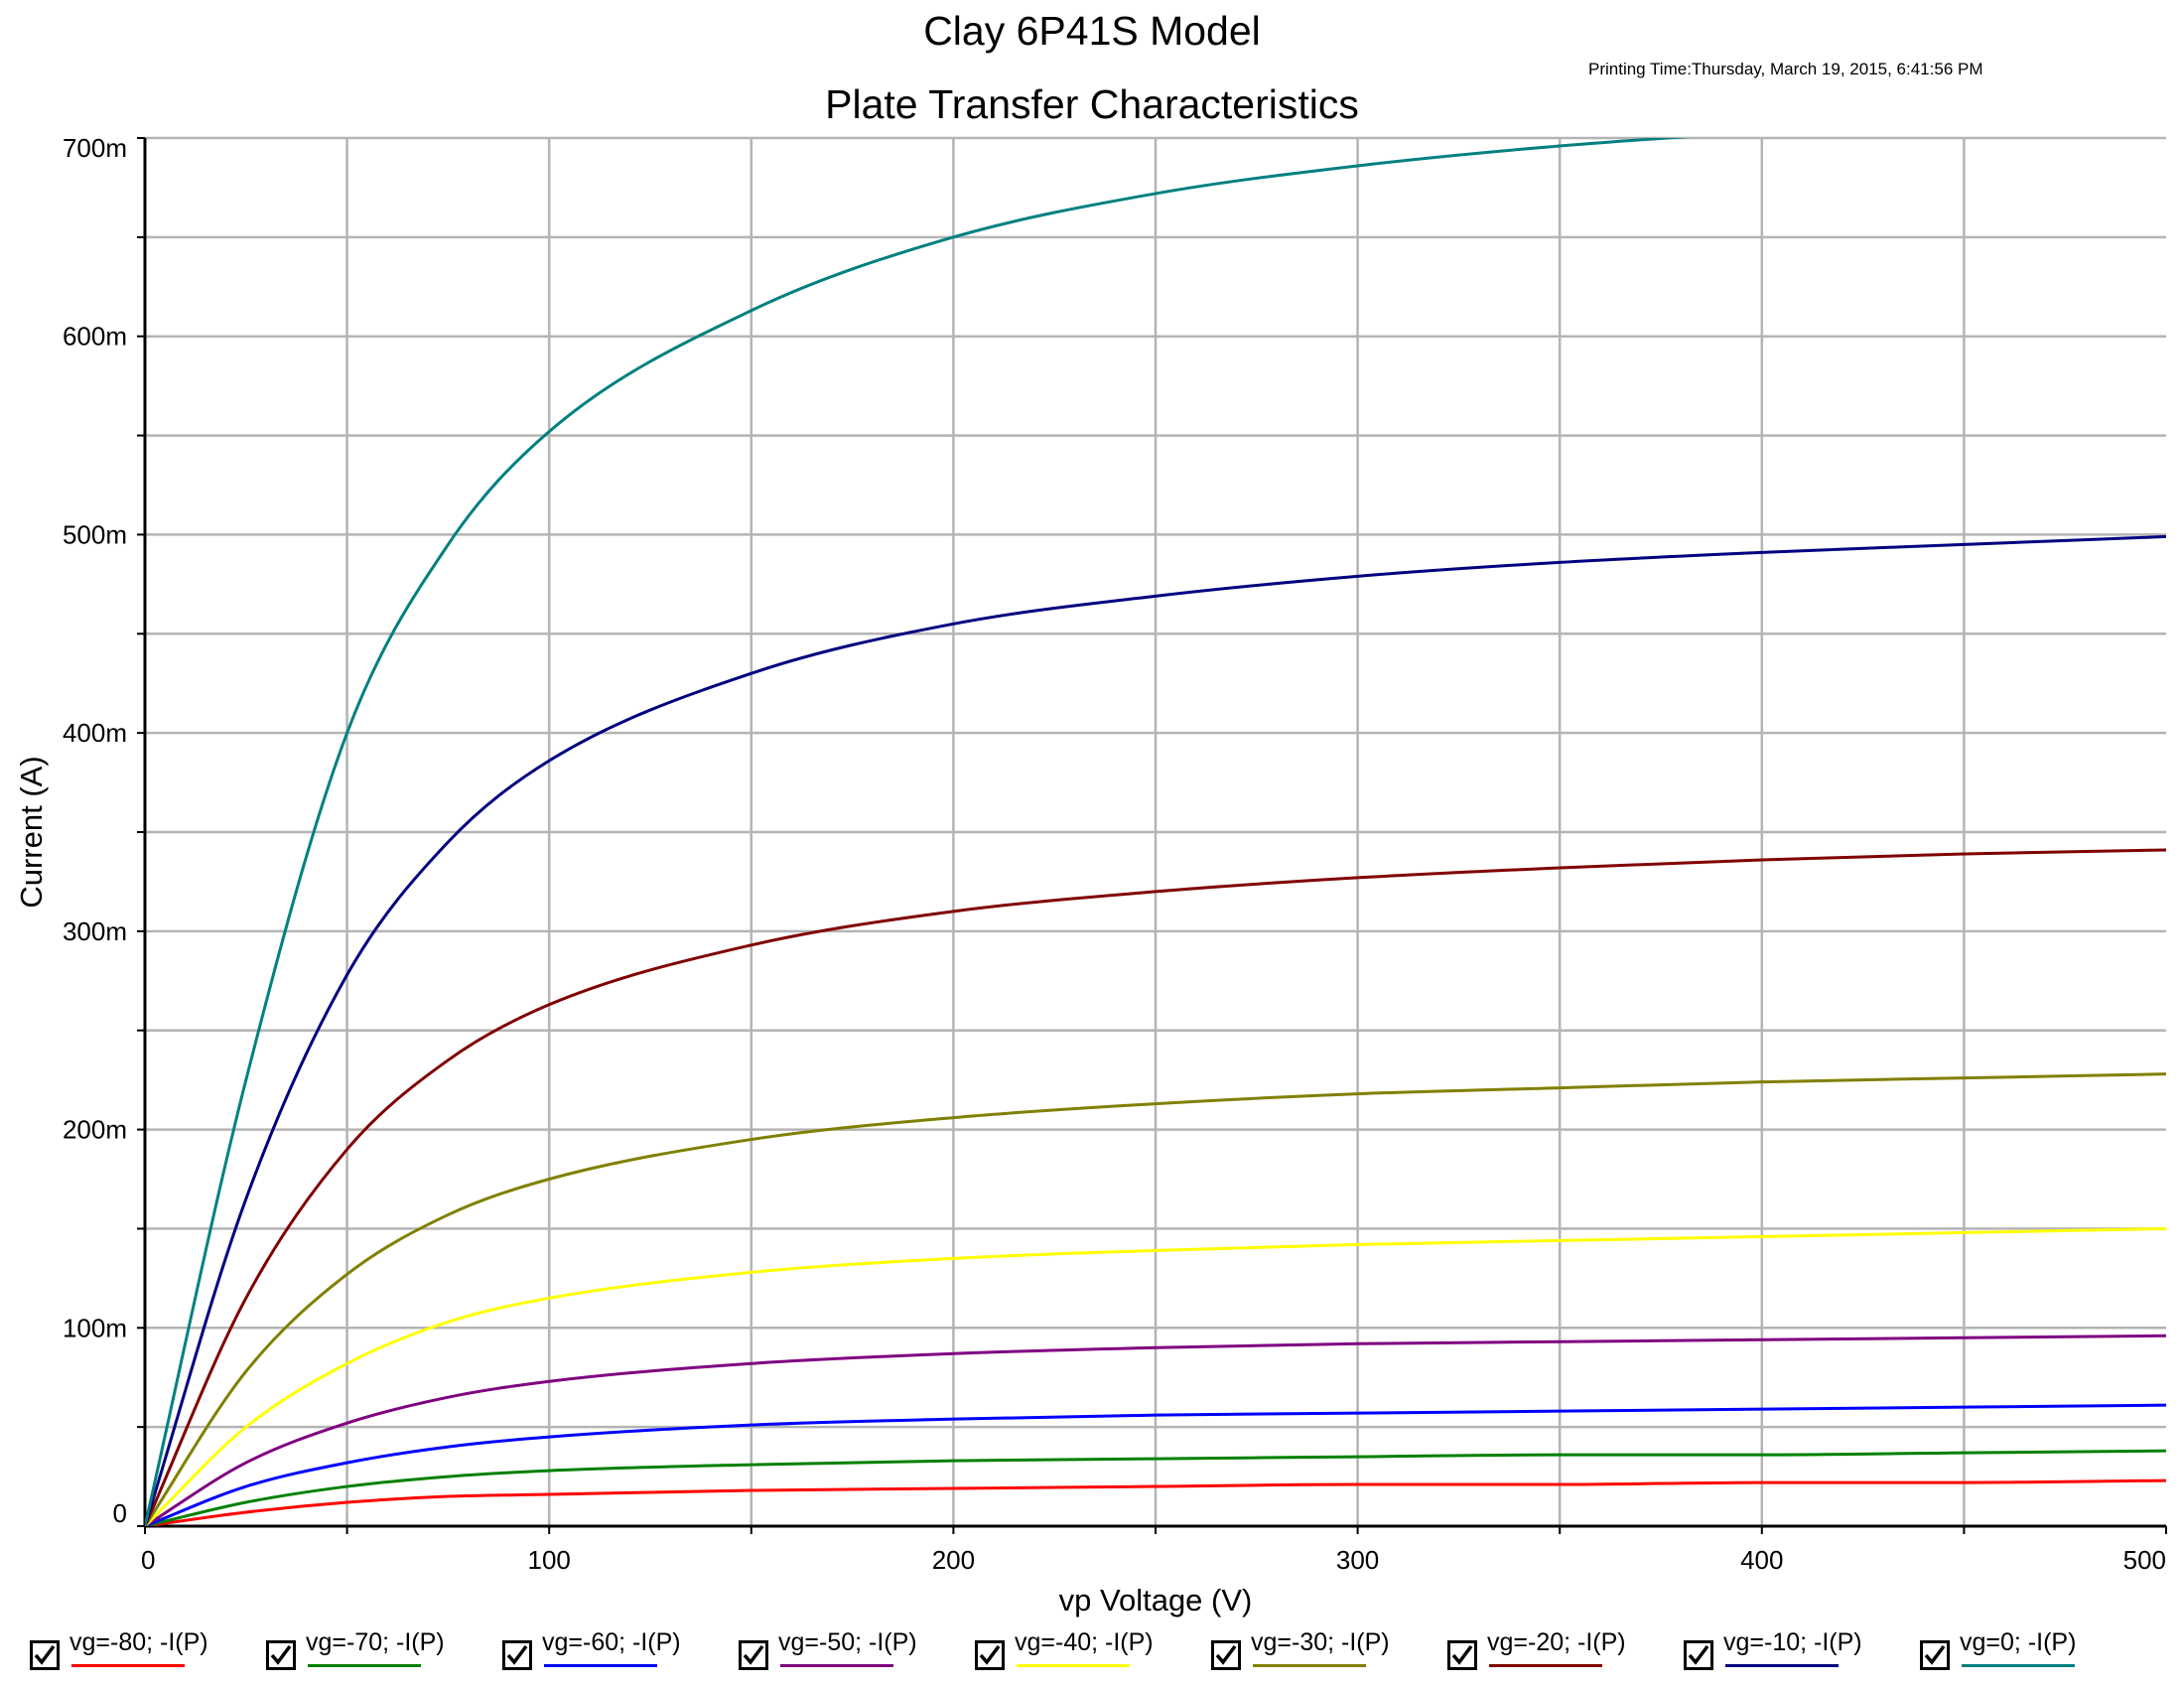  Describe the element at coordinates (138, 1642) in the screenshot. I see `legend-label: vg=-80; -I(P)` at that location.